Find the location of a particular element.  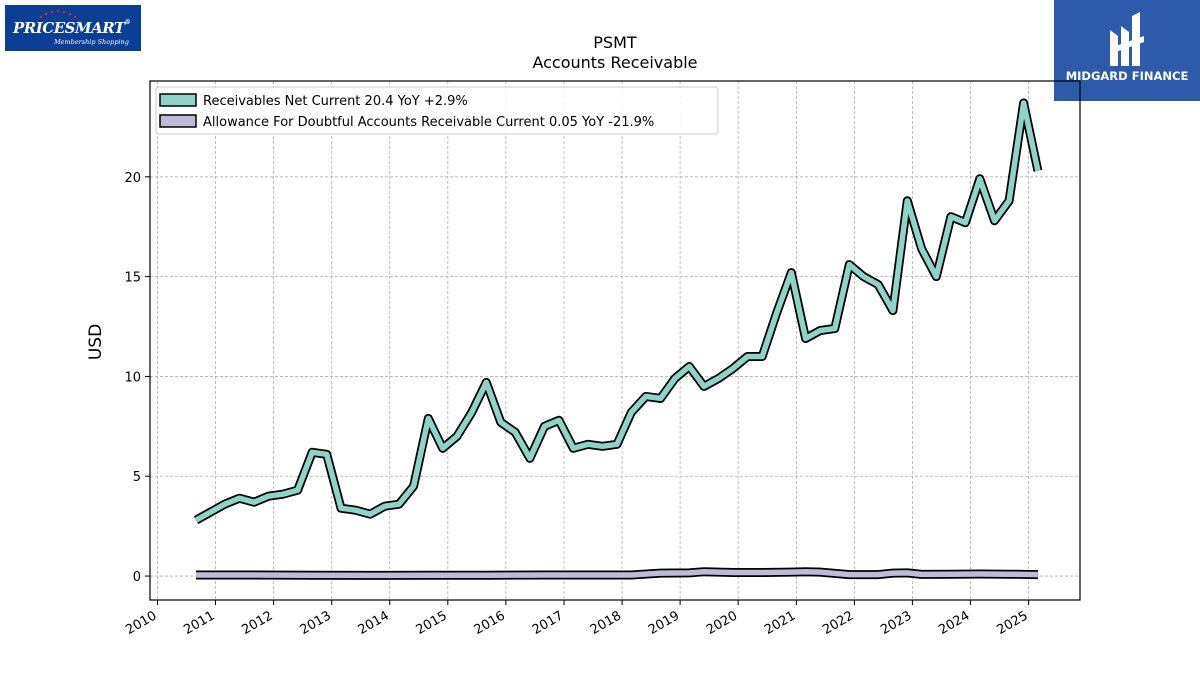

y-tick-label: 20 is located at coordinates (132, 178).